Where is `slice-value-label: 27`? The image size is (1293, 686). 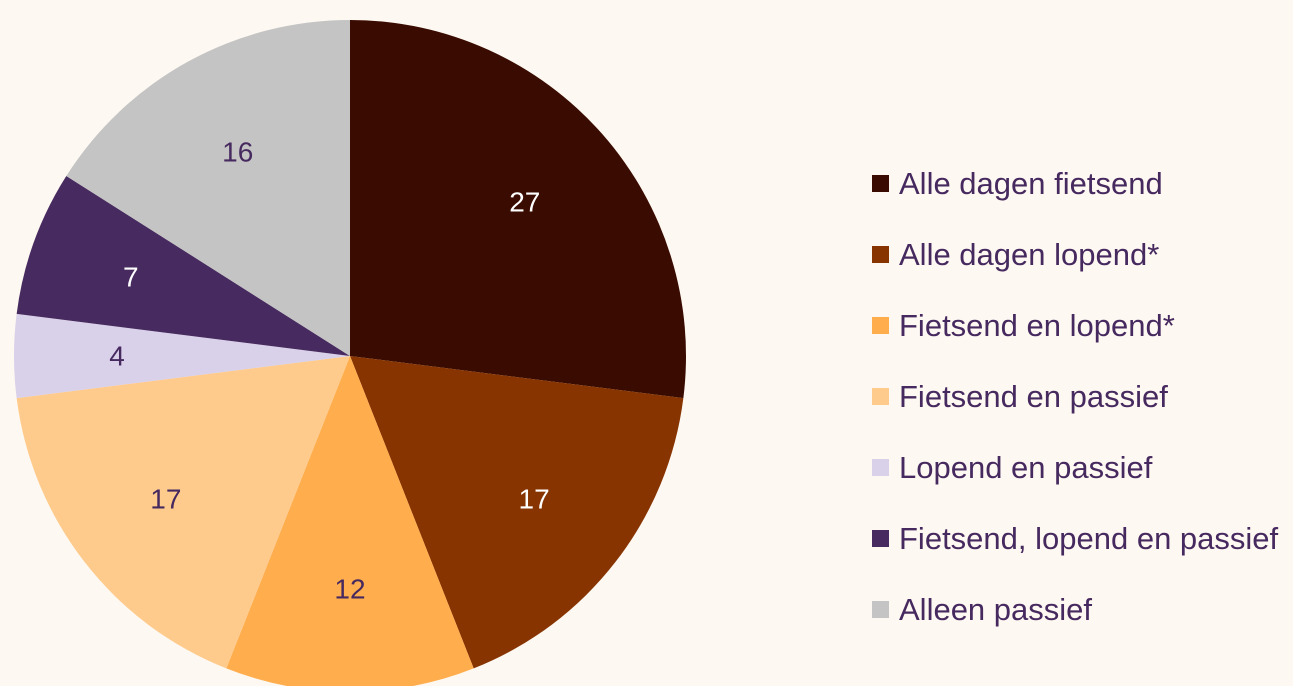
slice-value-label: 27 is located at coordinates (524, 201).